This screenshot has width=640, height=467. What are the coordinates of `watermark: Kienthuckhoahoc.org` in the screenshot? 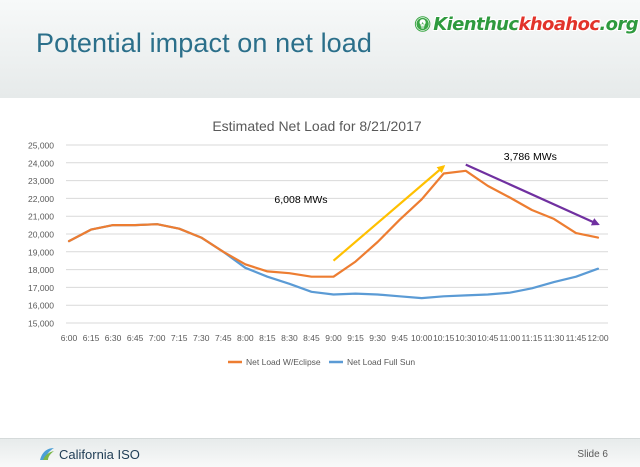 It's located at (526, 24).